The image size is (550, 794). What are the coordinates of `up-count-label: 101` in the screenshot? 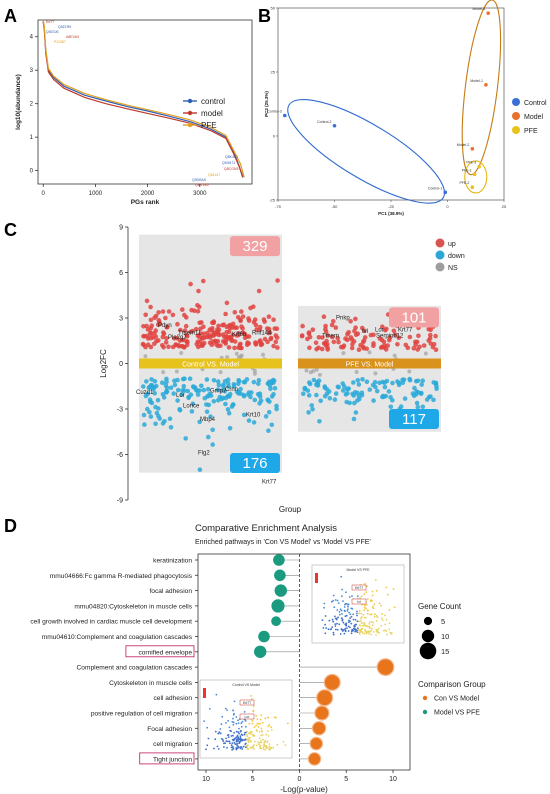 It's located at (413, 317).